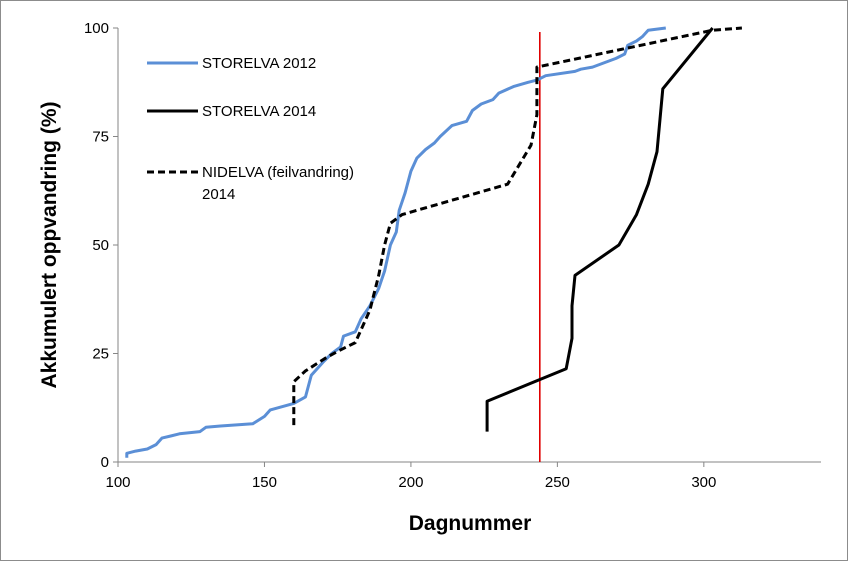 The width and height of the screenshot is (848, 561). Describe the element at coordinates (100, 245) in the screenshot. I see `y-tick-label: 50` at that location.